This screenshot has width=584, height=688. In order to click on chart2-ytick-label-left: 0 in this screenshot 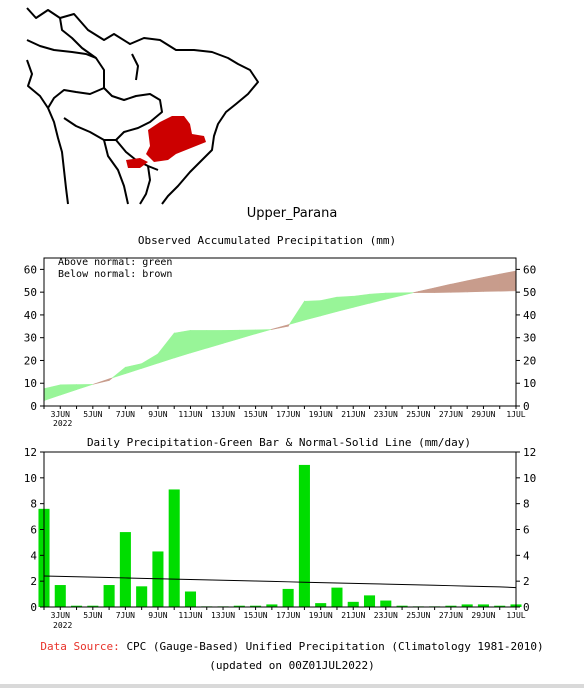, I will do `click(33, 607)`.